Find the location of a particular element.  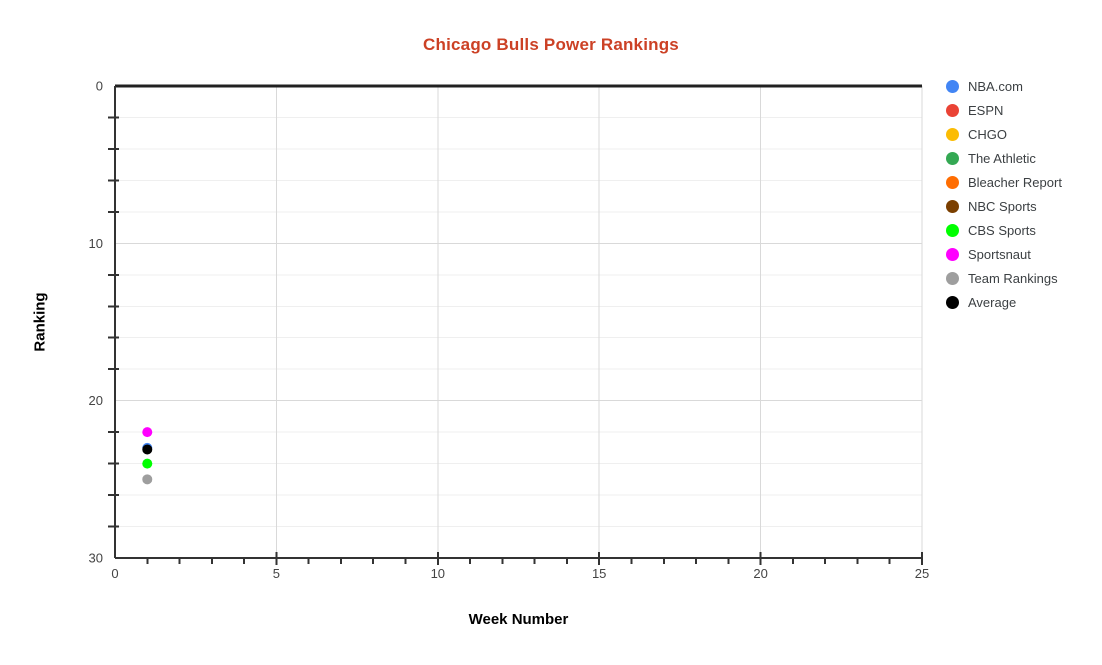

legend-item: Bleacher Report is located at coordinates (1004, 182).